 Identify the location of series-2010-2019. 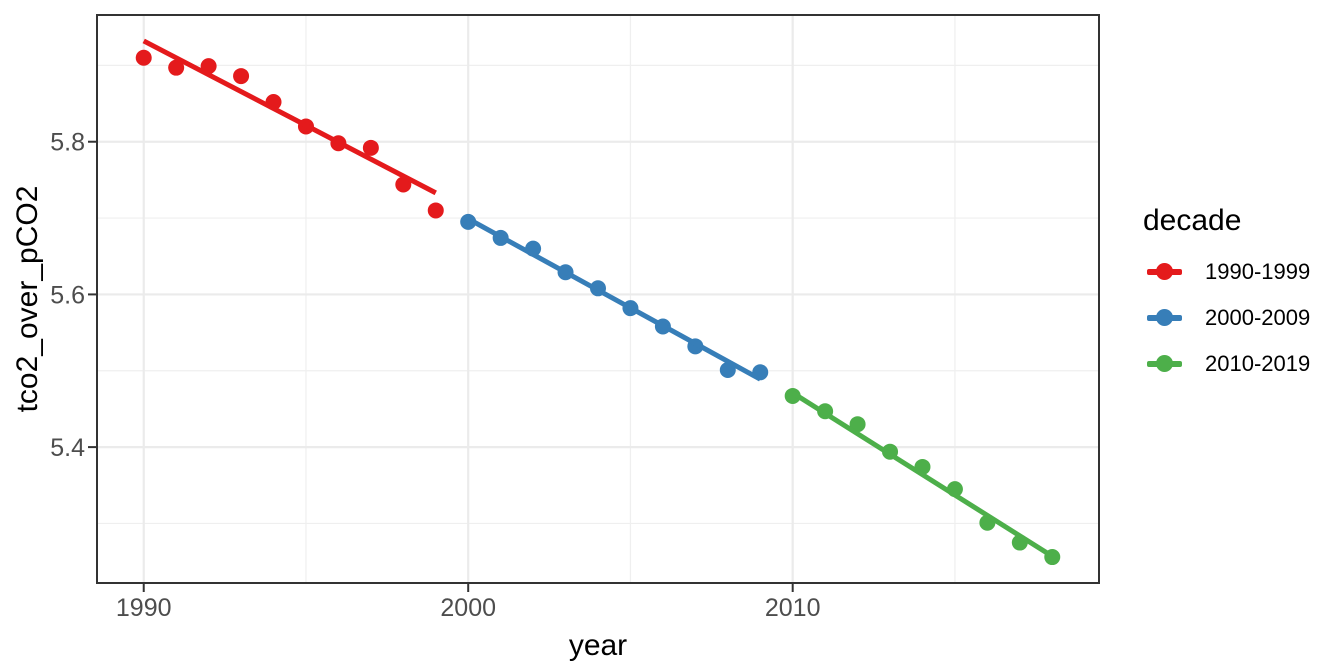
(922, 476).